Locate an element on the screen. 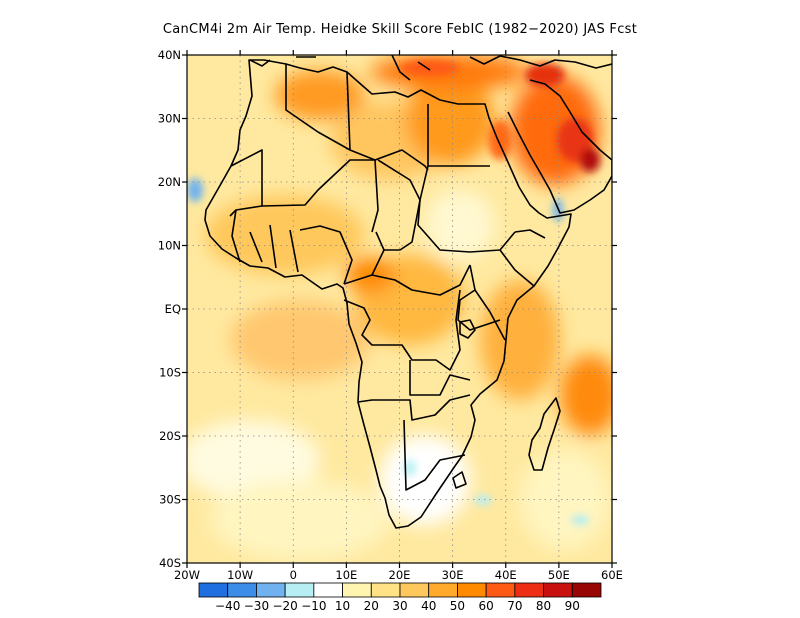  lon-tick-label: 10W is located at coordinates (240, 575).